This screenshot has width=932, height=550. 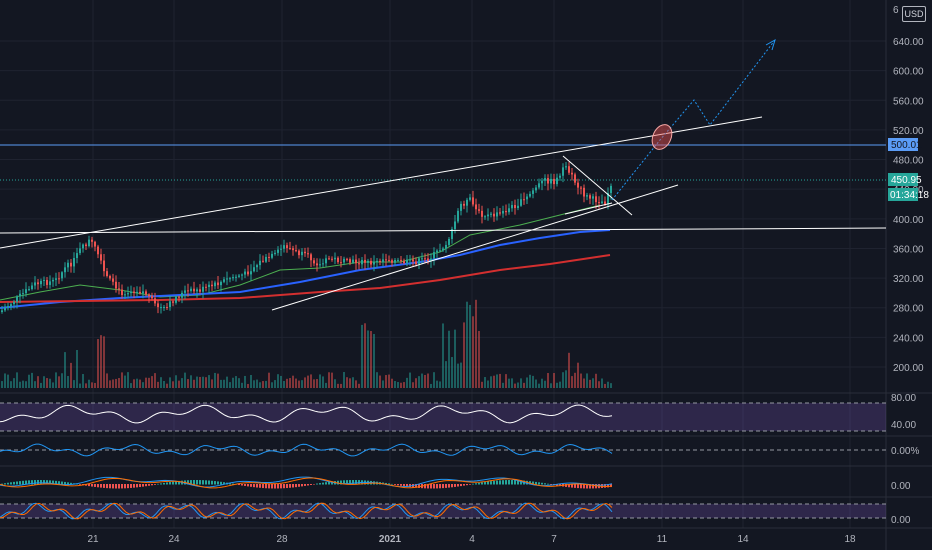 What do you see at coordinates (914, 14) in the screenshot?
I see `currency-button: USD` at bounding box center [914, 14].